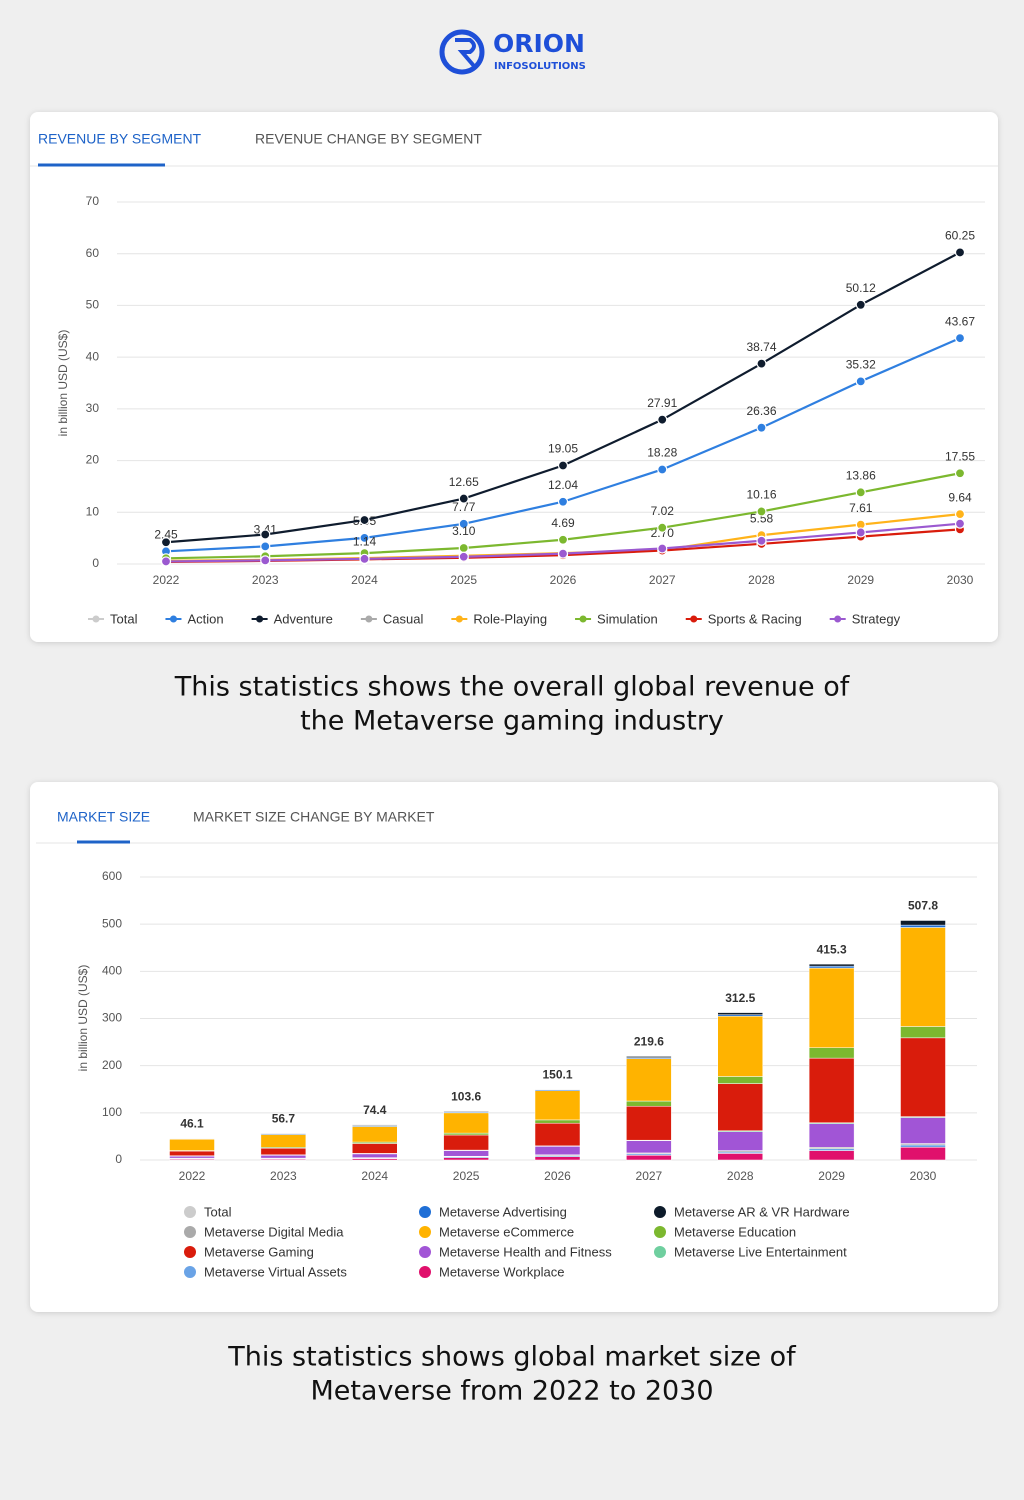  Describe the element at coordinates (762, 518) in the screenshot. I see `data-label: 5.58` at that location.